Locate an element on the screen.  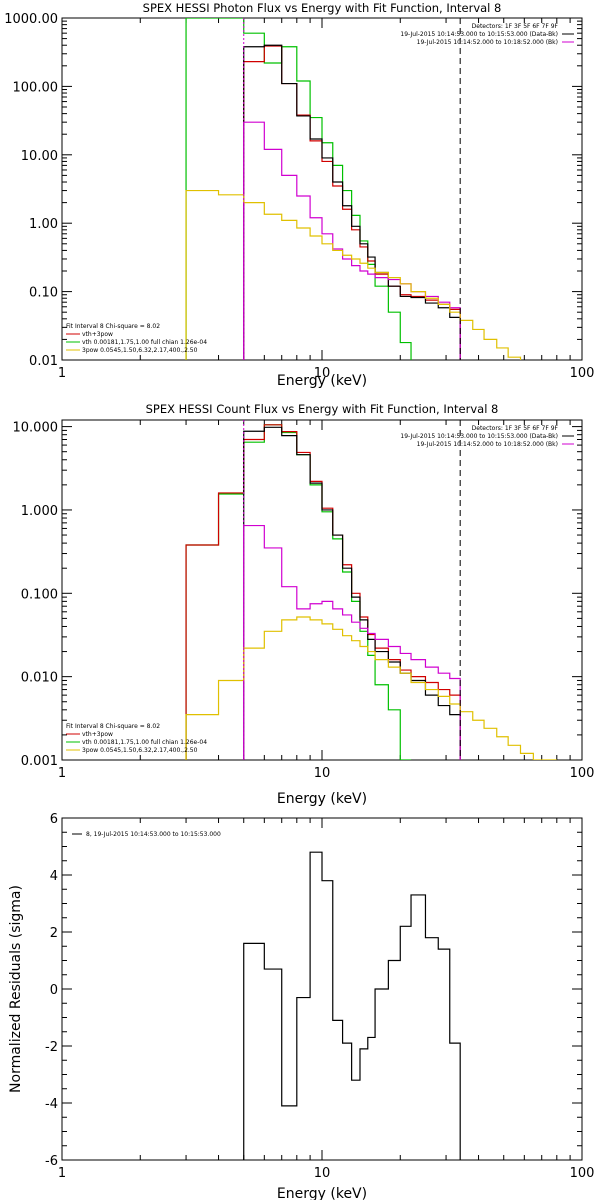
y-axis-label: Normalized Residuals (sigma) is located at coordinates (16, 989).